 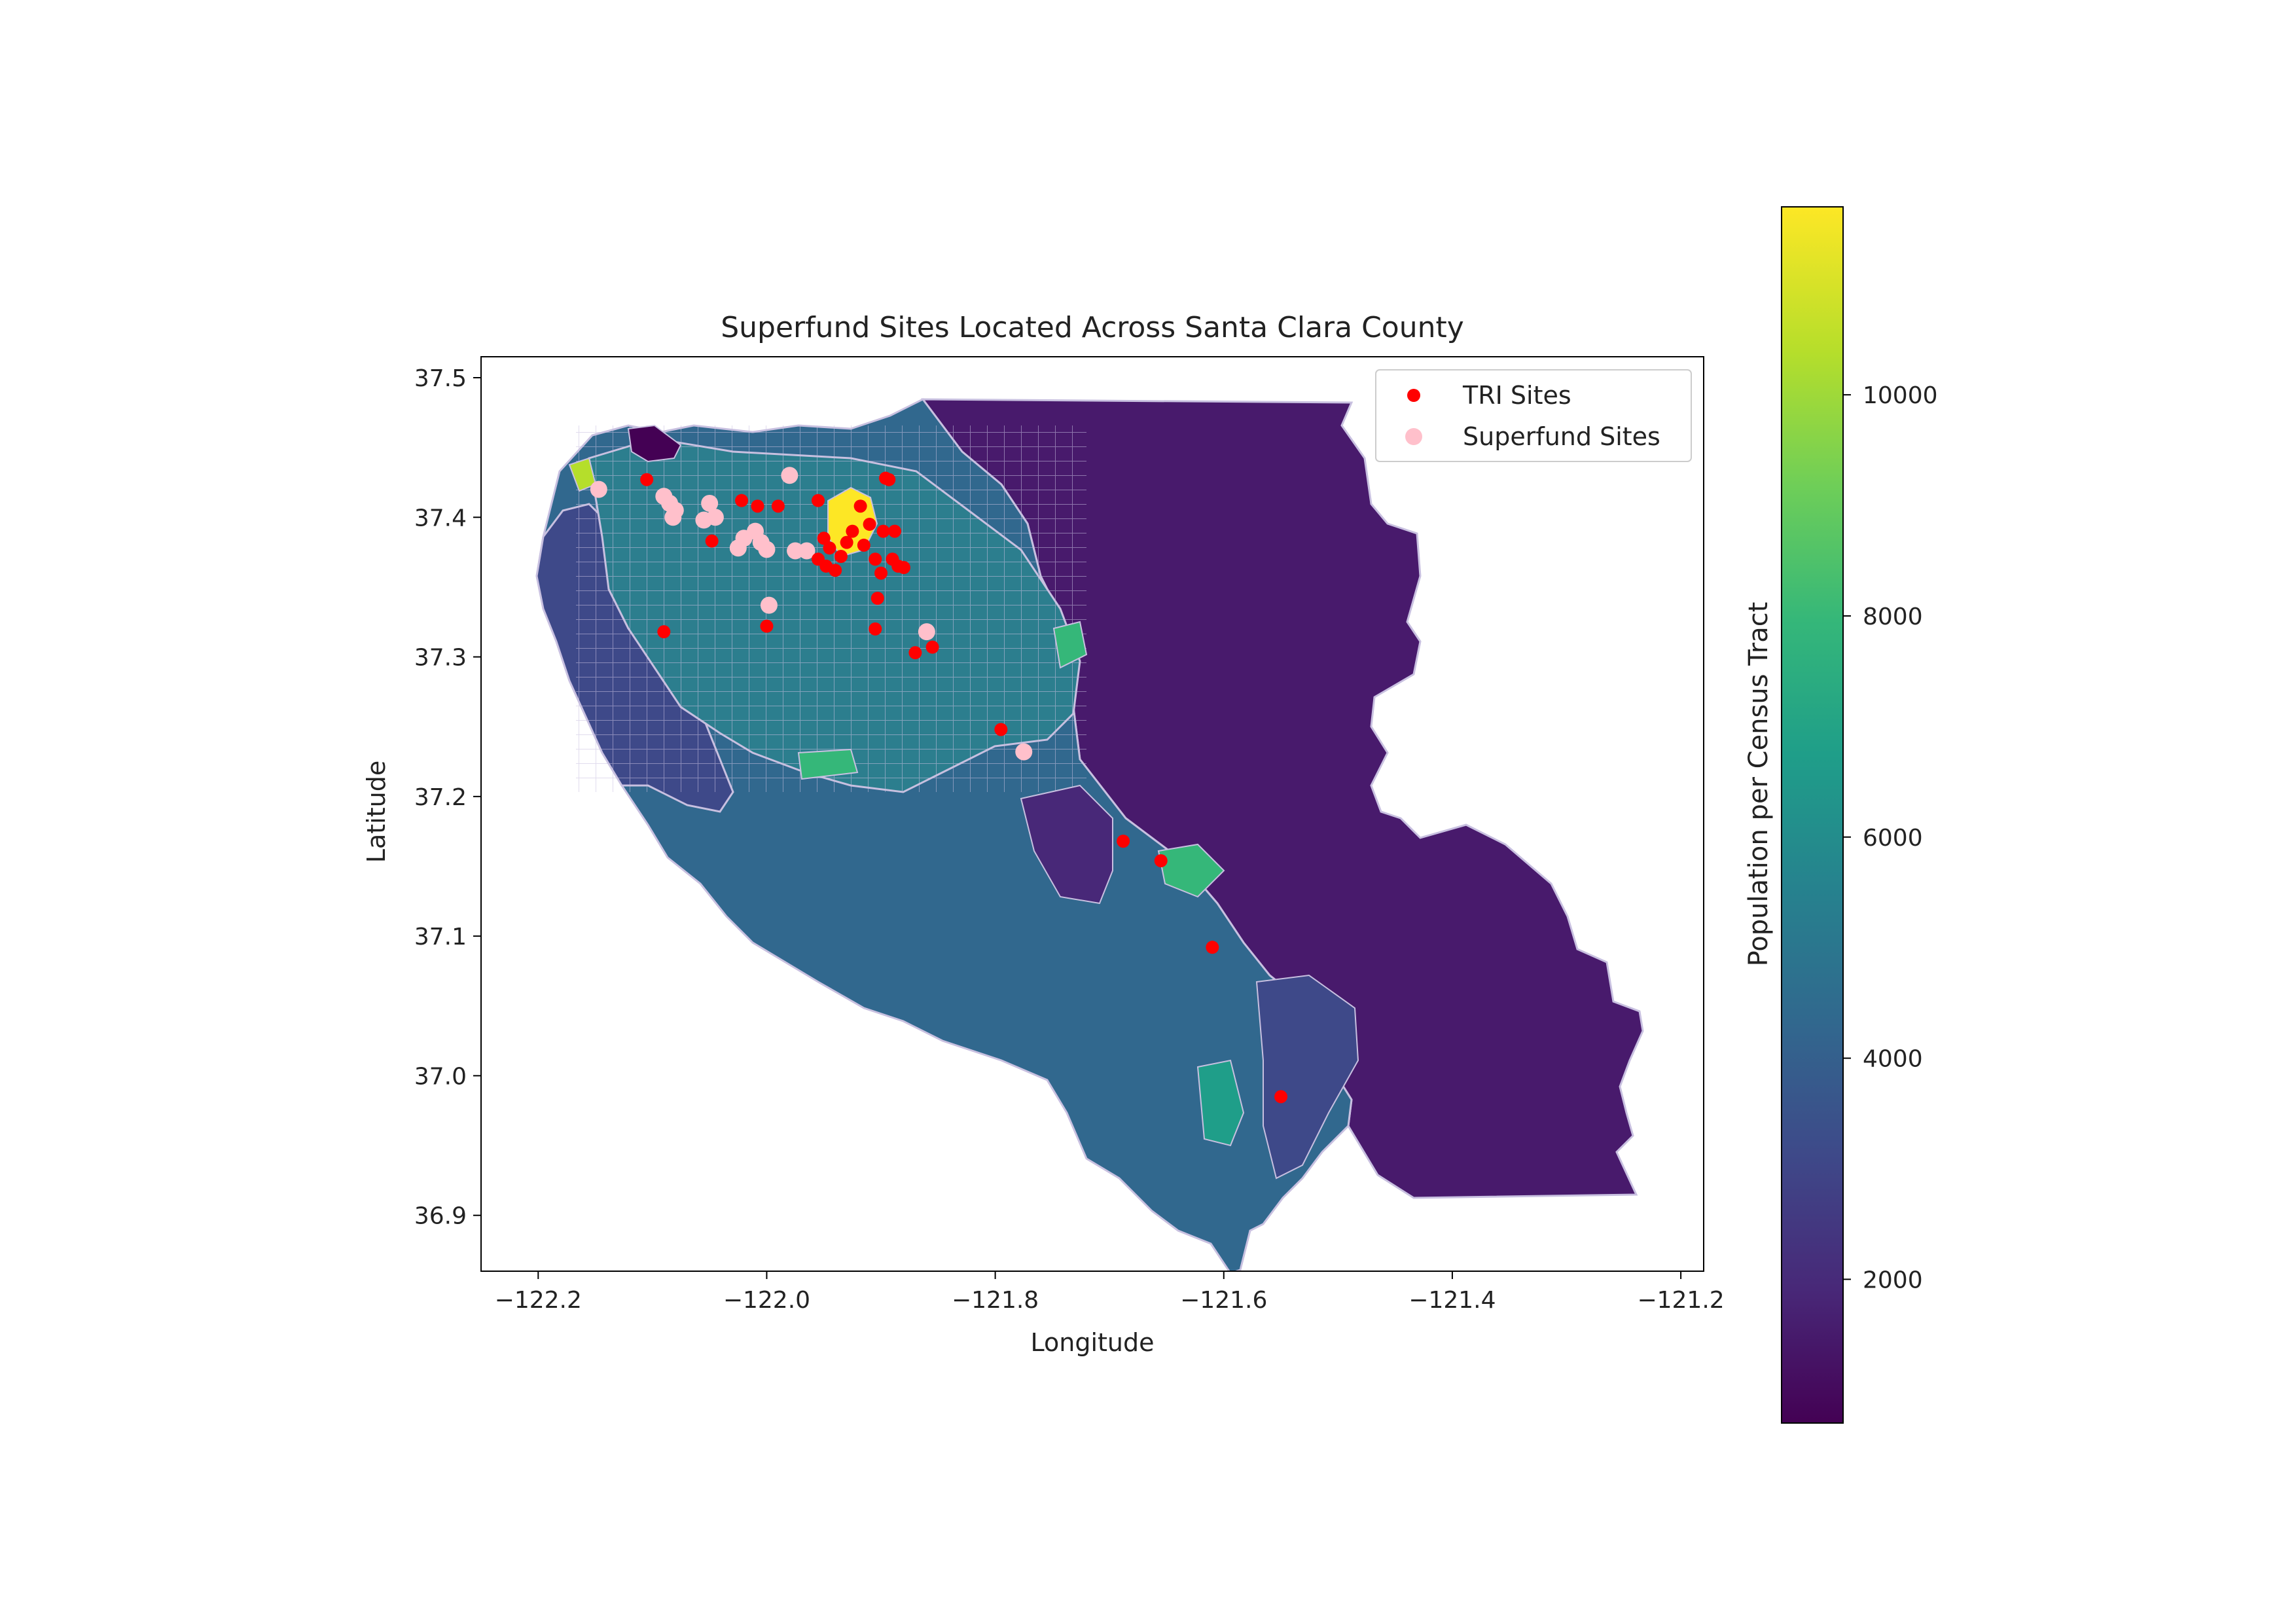 What do you see at coordinates (440, 937) in the screenshot?
I see `y-tick-label: 37.1` at bounding box center [440, 937].